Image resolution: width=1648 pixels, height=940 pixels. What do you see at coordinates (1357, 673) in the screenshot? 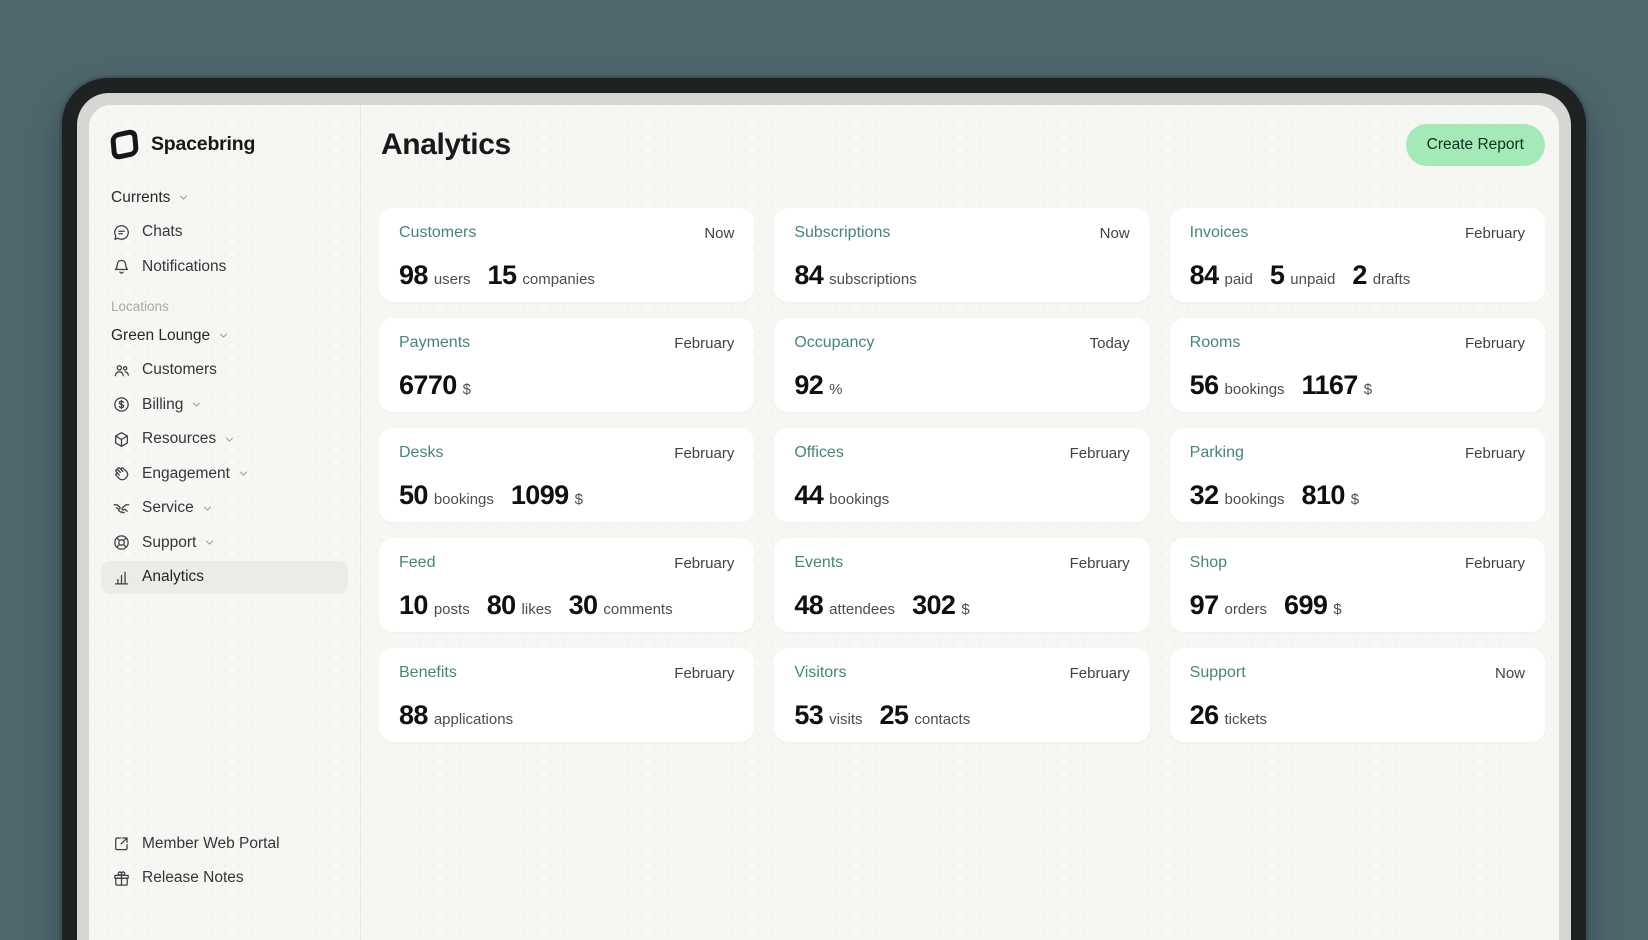
I see `card-header: Support Now` at bounding box center [1357, 673].